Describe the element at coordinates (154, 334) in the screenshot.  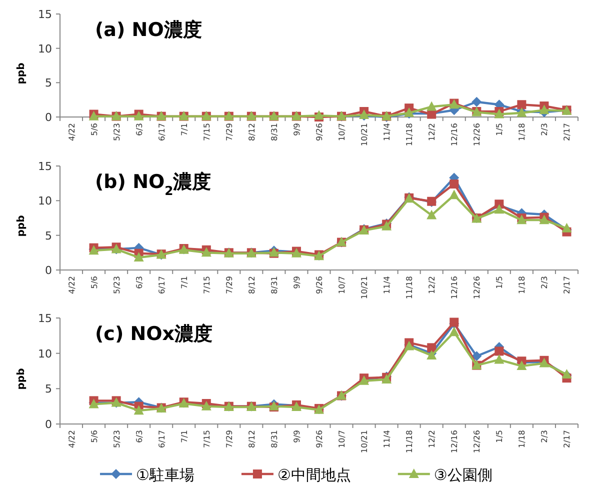
I see `chart-title: (c) NOx濃度` at that location.